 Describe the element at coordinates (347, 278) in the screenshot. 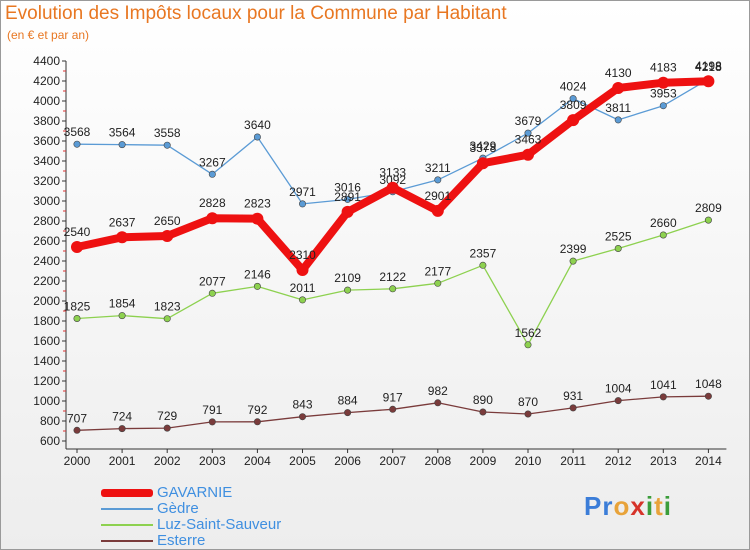

I see `data-label-luz-saint-sauveur: 2109` at that location.